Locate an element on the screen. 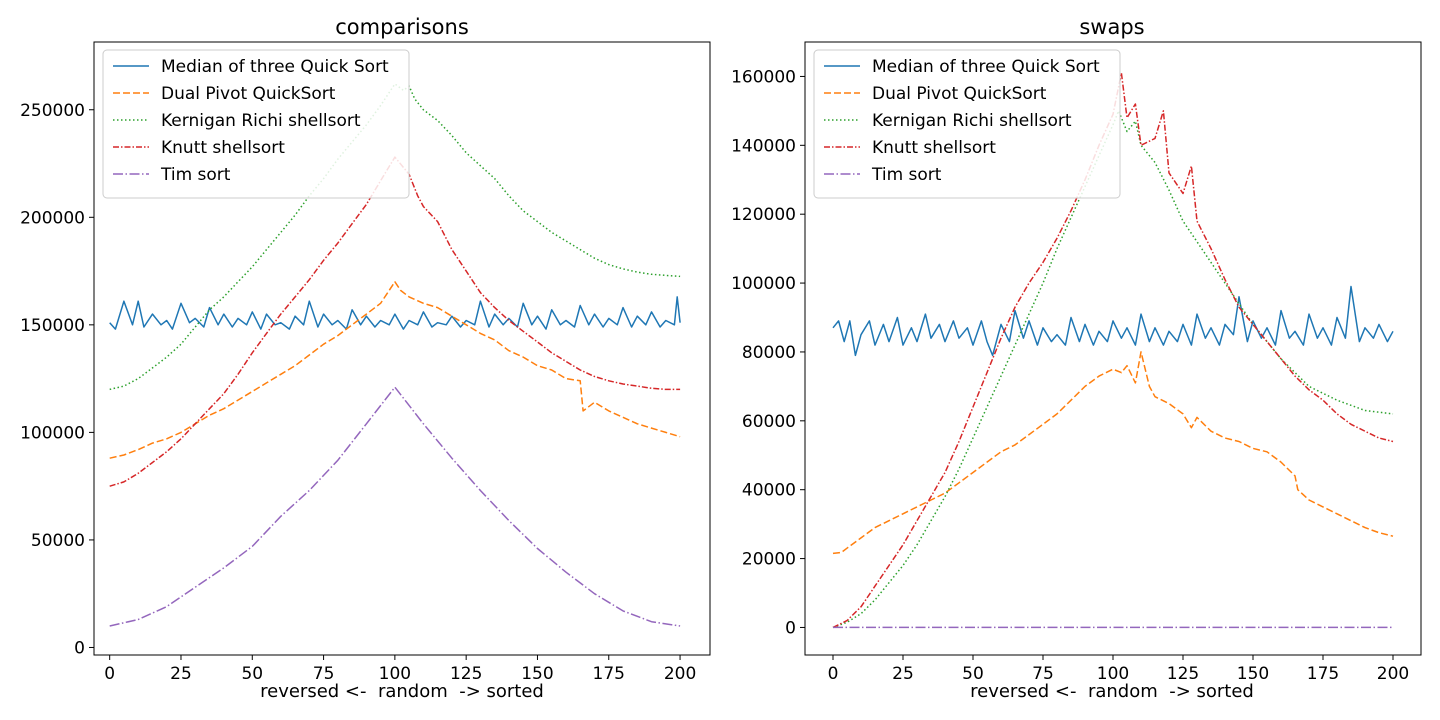  comparisons-y-tick-label: 250000 is located at coordinates (52, 111).